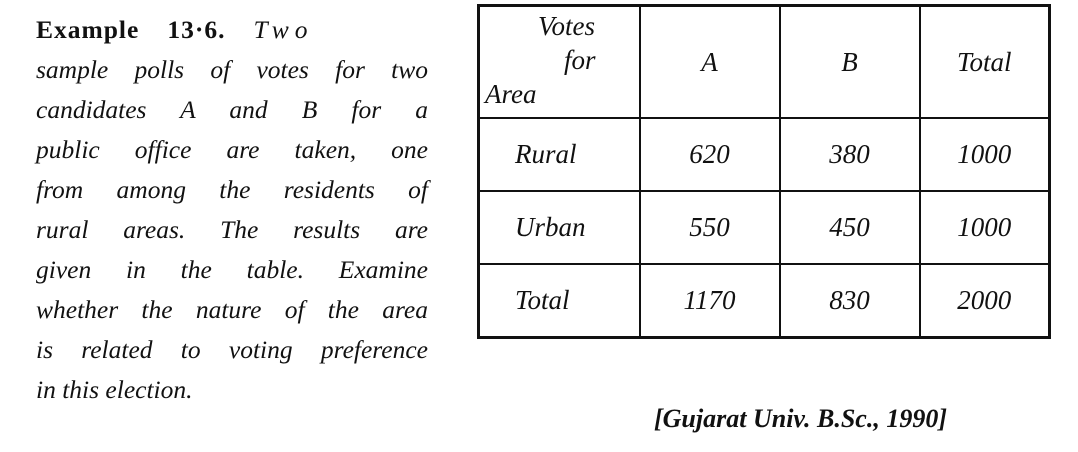  Describe the element at coordinates (232, 229) in the screenshot. I see `problem-line: rural areas. The results are` at that location.